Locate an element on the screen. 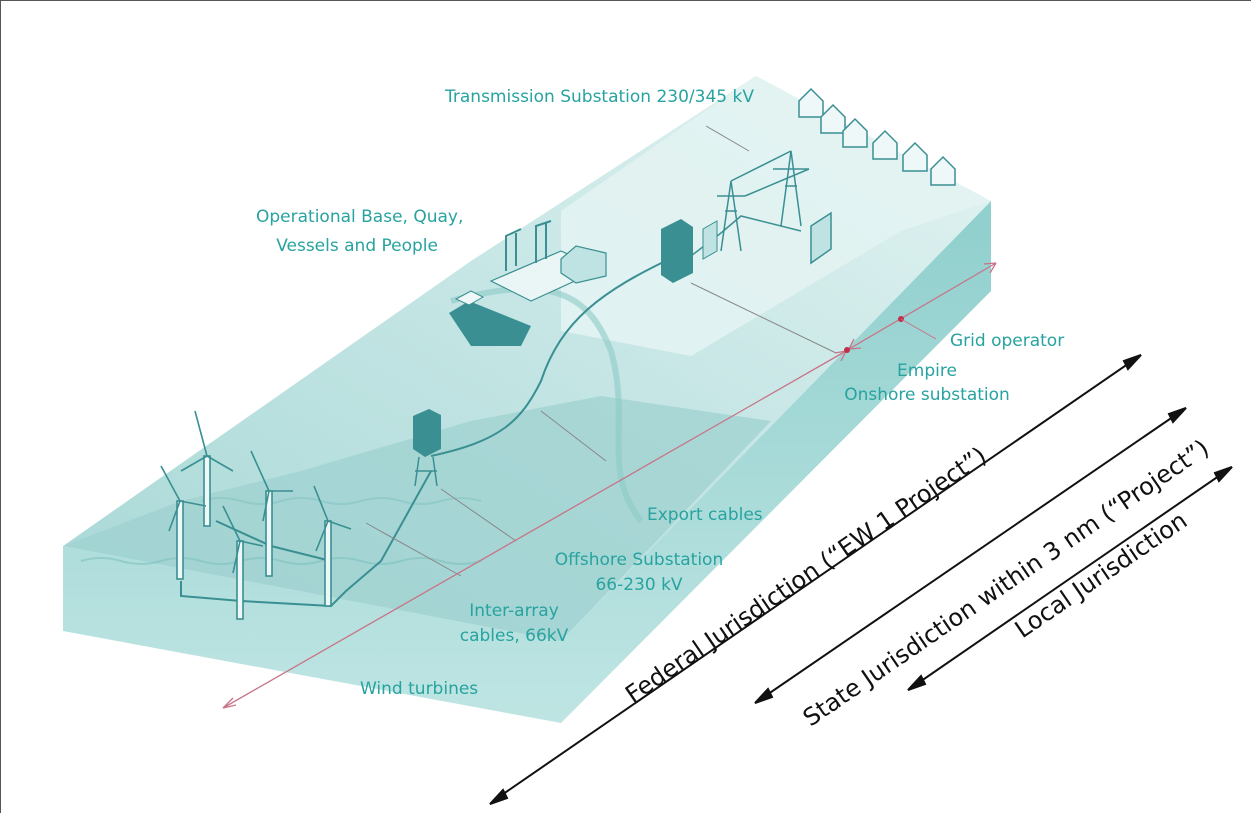 Image resolution: width=1251 pixels, height=813 pixels. label-empire-line2: Onshore substation is located at coordinates (927, 395).